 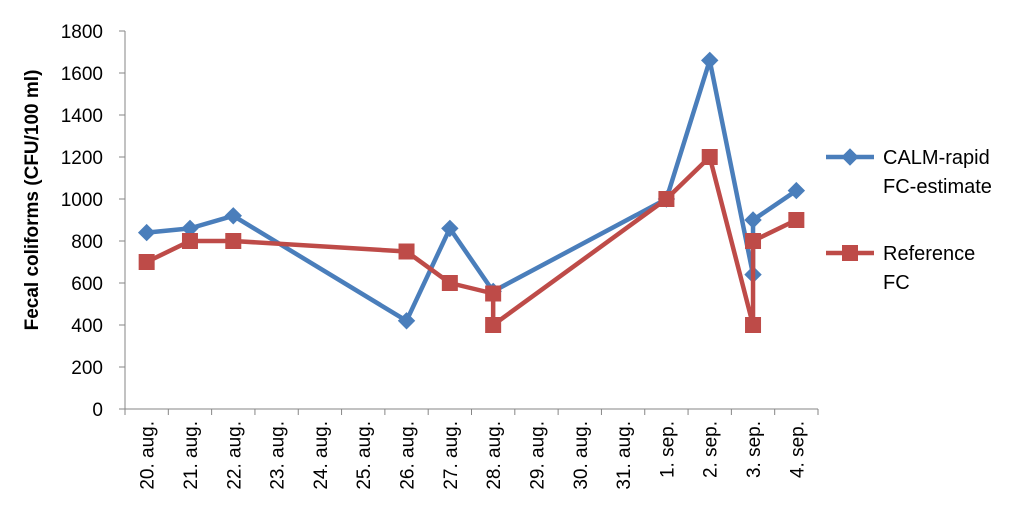 I want to click on legend-label: FC, so click(x=896, y=283).